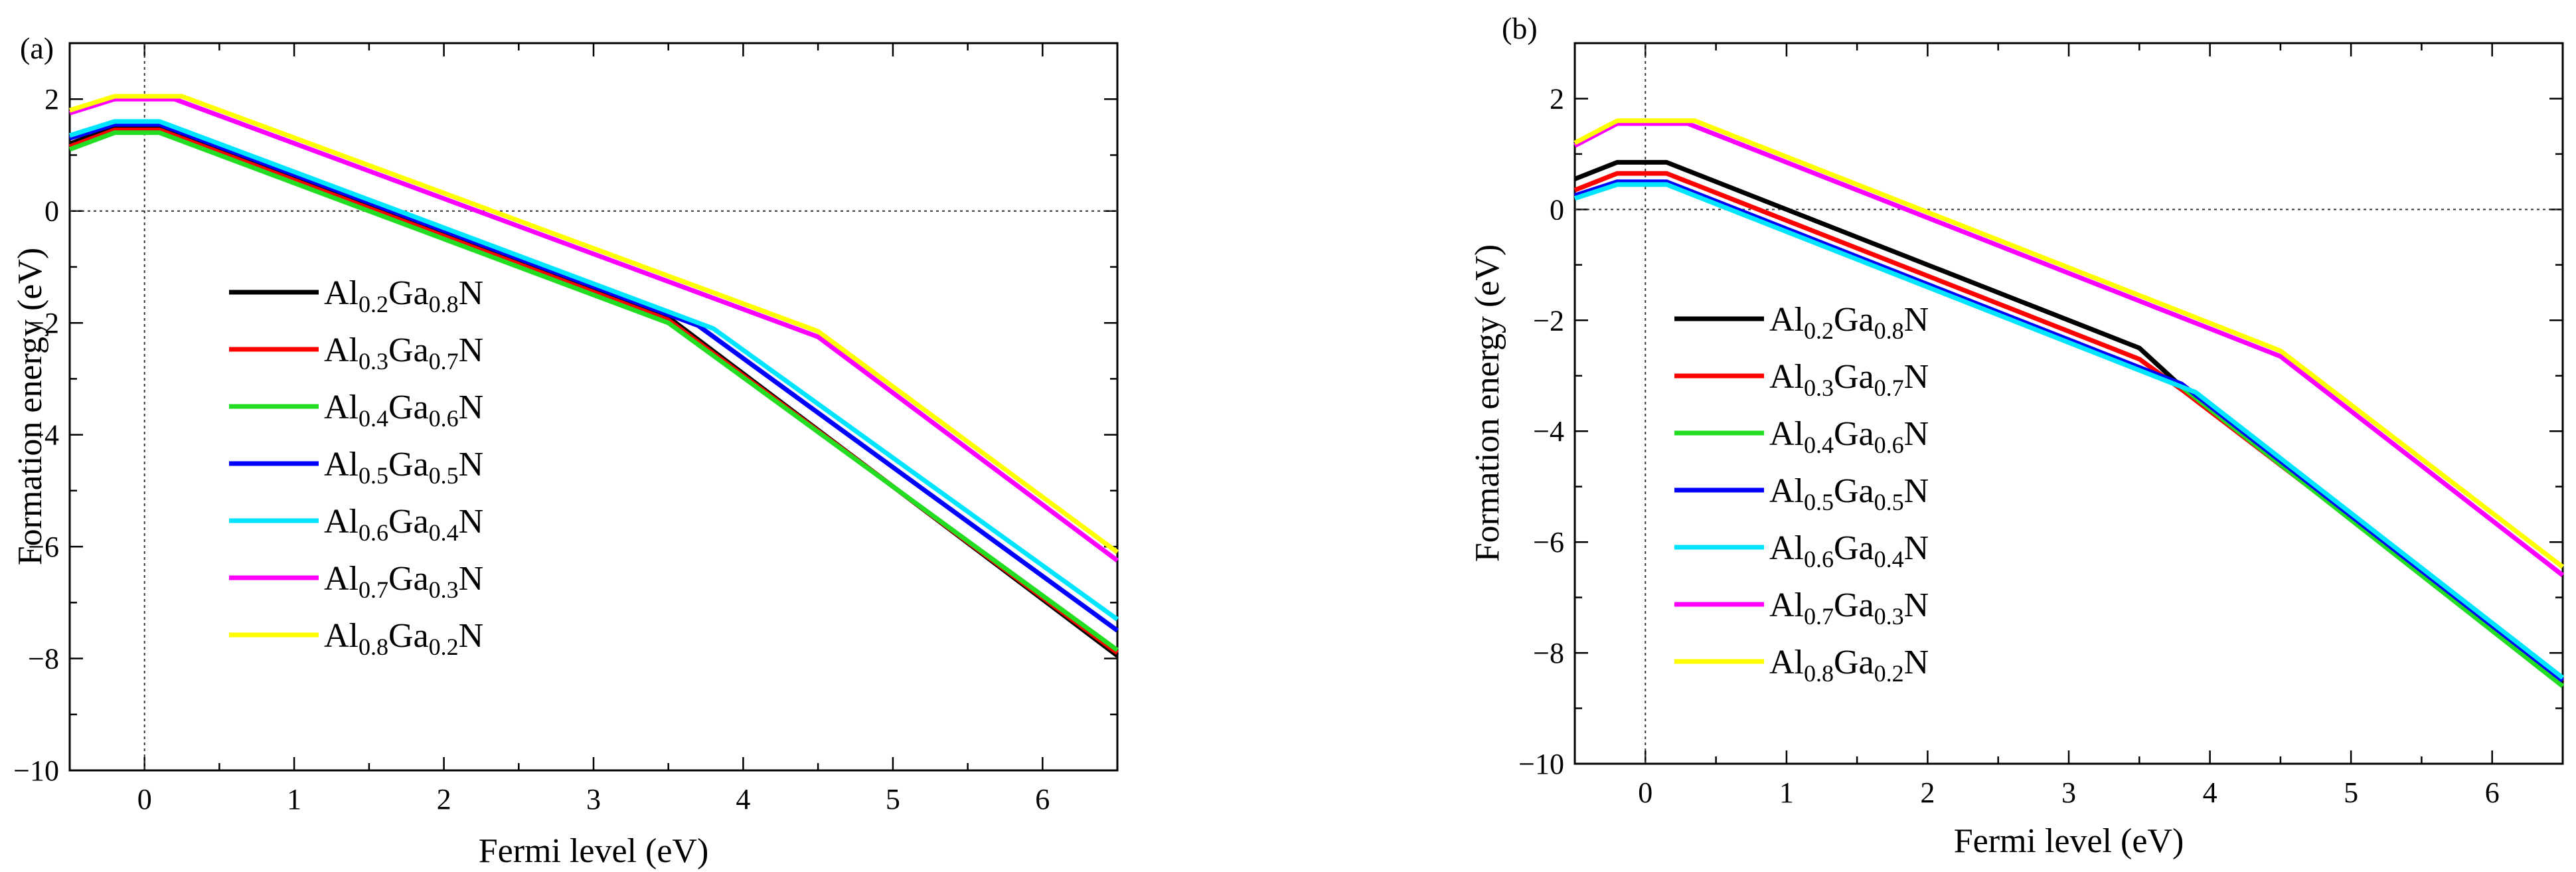 This screenshot has width=2576, height=872. What do you see at coordinates (403, 524) in the screenshot?
I see `panel-a-legend-label: Al0.6Ga0.4N` at bounding box center [403, 524].